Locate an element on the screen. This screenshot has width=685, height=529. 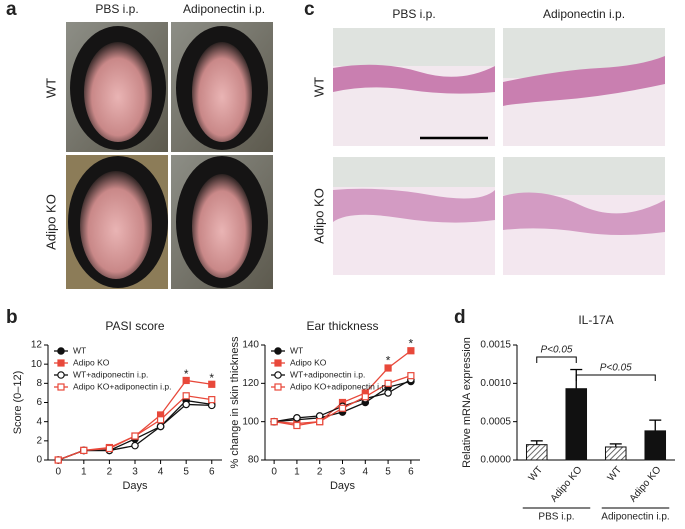
y-tick-label: 6 is located at coordinates (39, 402).